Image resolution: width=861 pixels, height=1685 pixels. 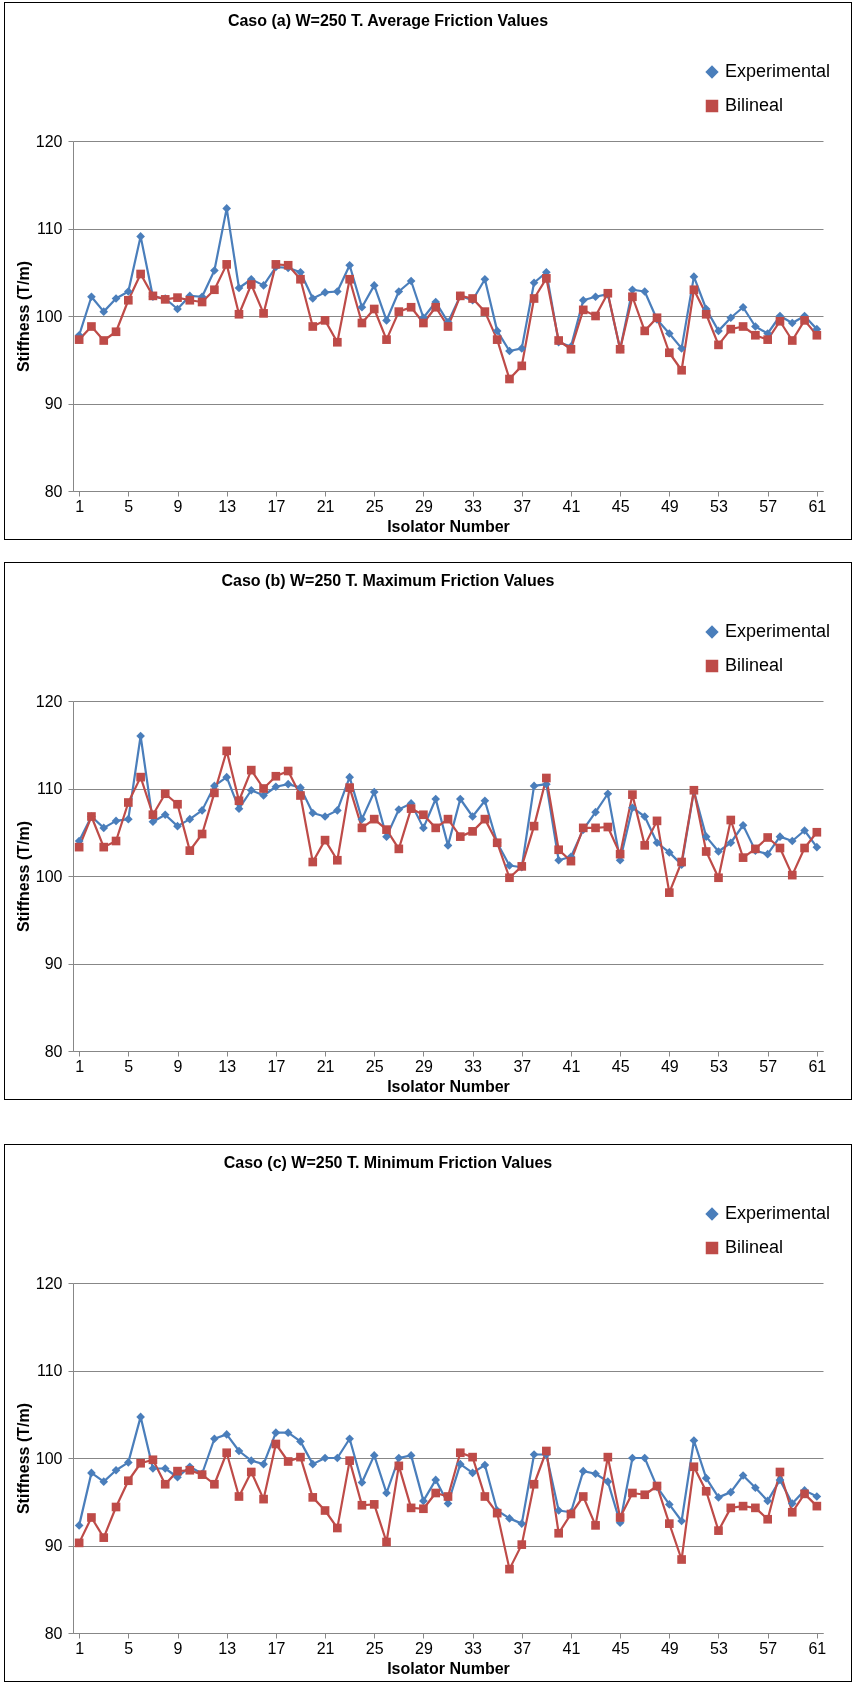 What do you see at coordinates (388, 20) in the screenshot?
I see `chart-title: Caso (a) W=250 T. Average Friction Values` at bounding box center [388, 20].